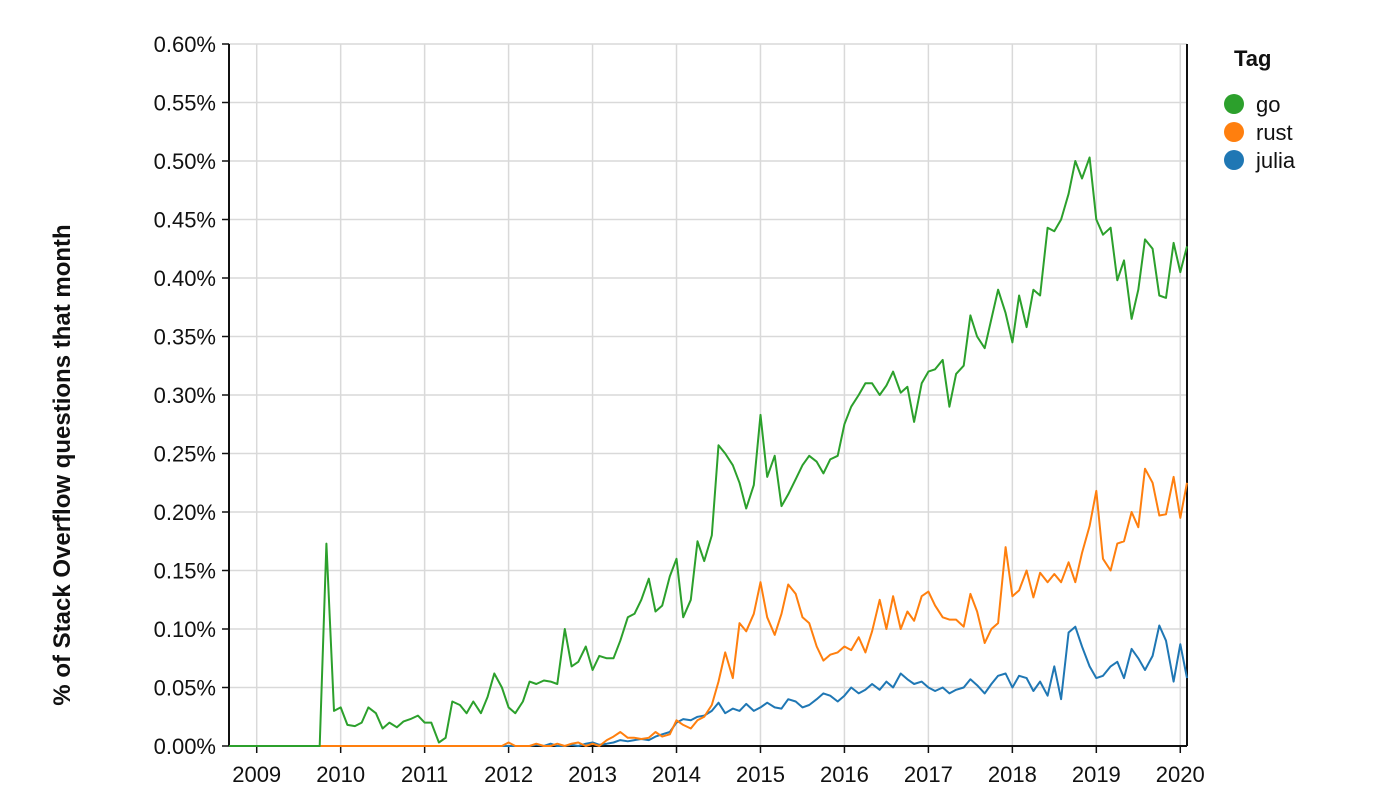  Describe the element at coordinates (424, 774) in the screenshot. I see `x-tick-label: 2011` at that location.